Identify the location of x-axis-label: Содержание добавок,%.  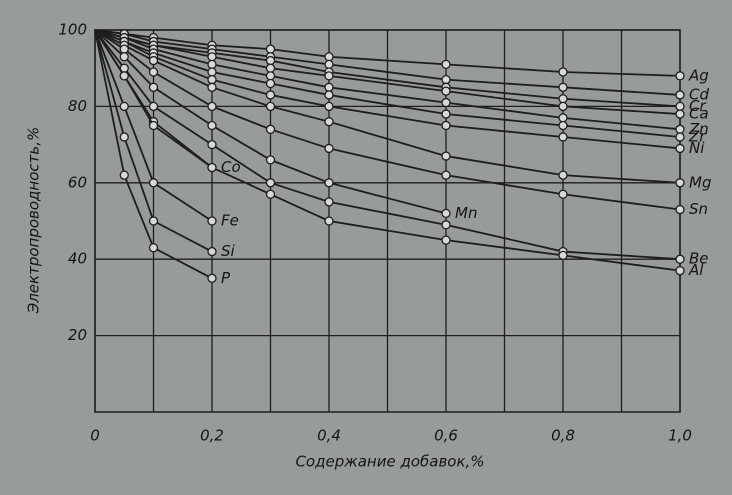
(389, 462).